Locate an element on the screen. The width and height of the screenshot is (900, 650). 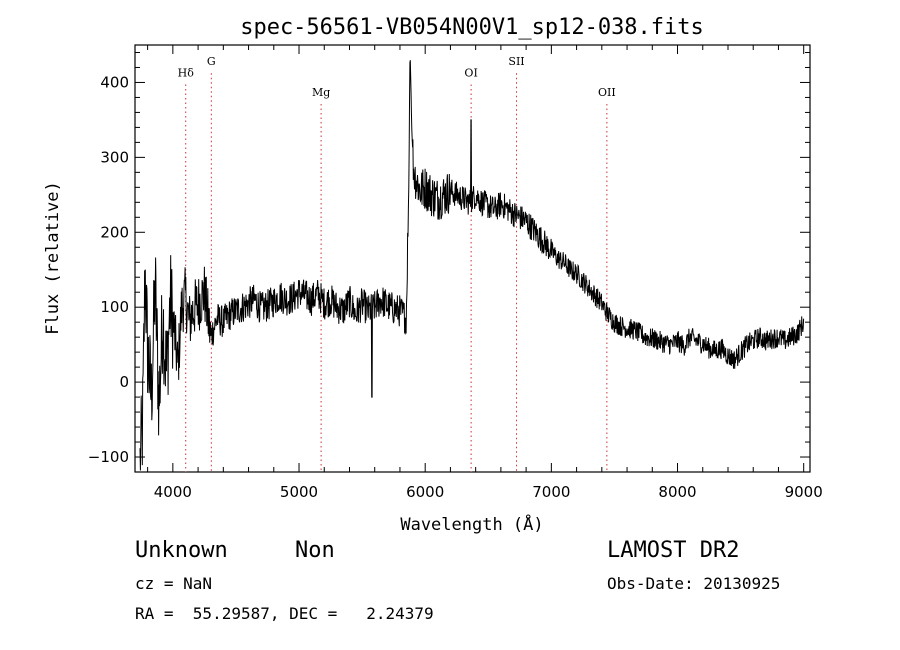
y-tick-label: 100 is located at coordinates (114, 307).